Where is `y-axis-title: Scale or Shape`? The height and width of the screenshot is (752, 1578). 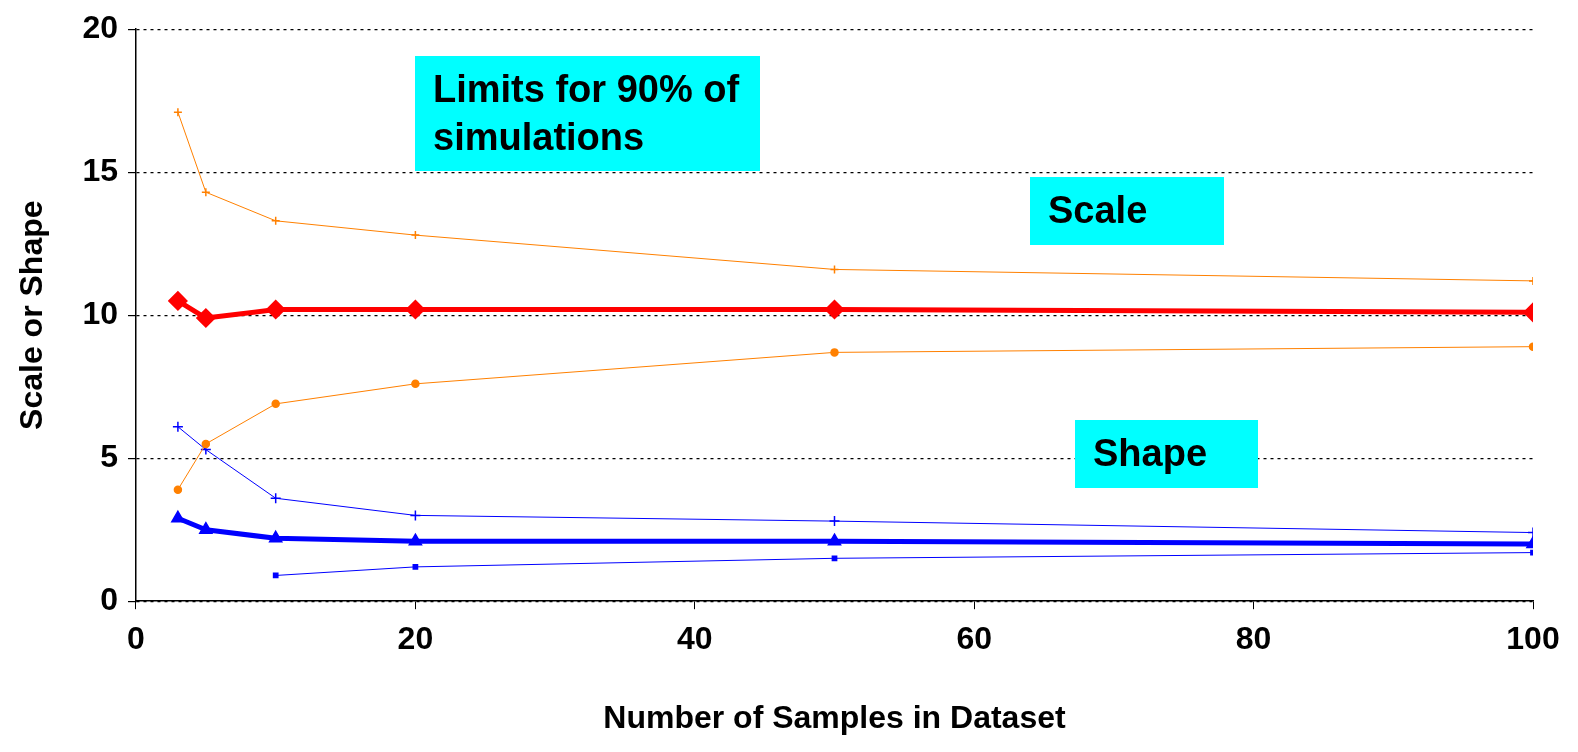
y-axis-title: Scale or Shape is located at coordinates (31, 315).